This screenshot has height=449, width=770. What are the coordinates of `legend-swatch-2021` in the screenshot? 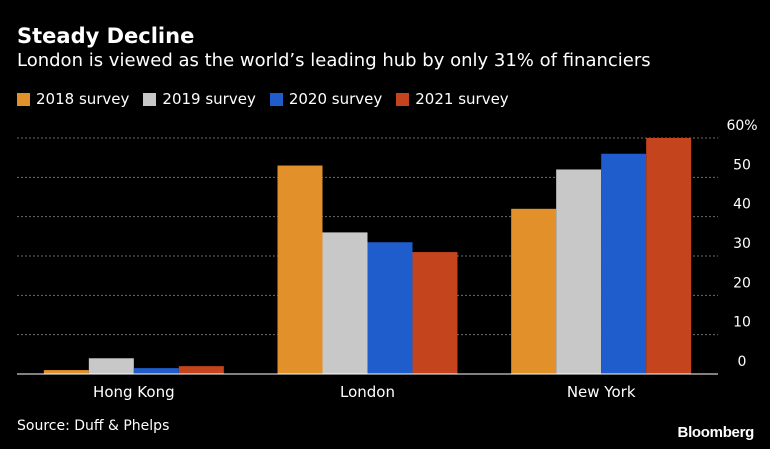 It's located at (403, 99).